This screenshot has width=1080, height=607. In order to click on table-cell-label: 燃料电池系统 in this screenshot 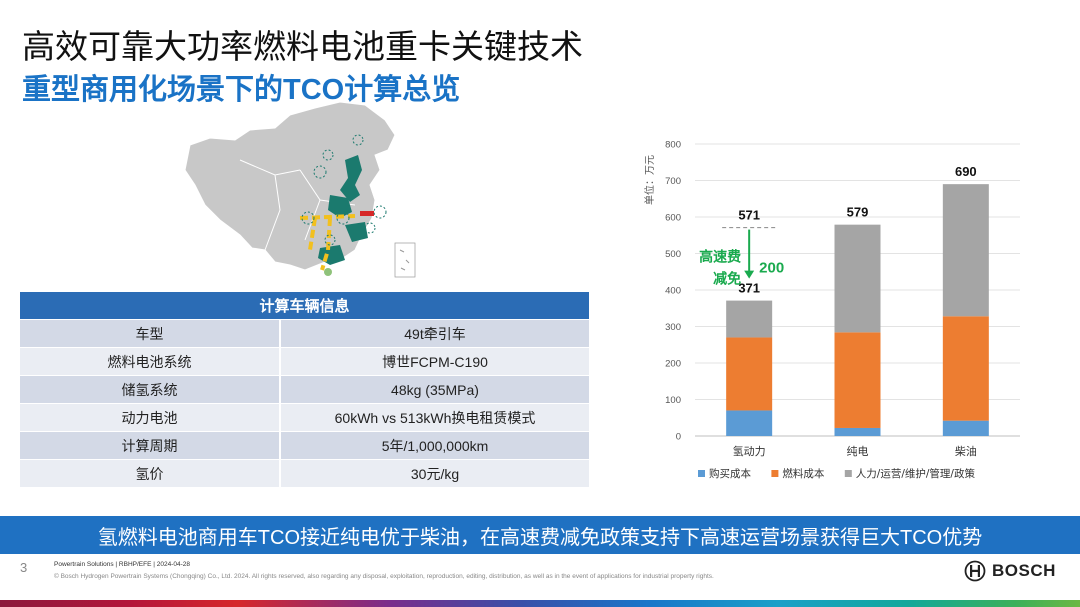, I will do `click(149, 361)`.